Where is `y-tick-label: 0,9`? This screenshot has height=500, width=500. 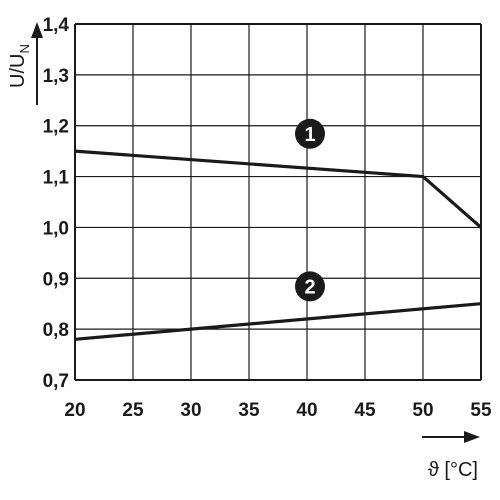 y-tick-label: 0,9 is located at coordinates (56, 279).